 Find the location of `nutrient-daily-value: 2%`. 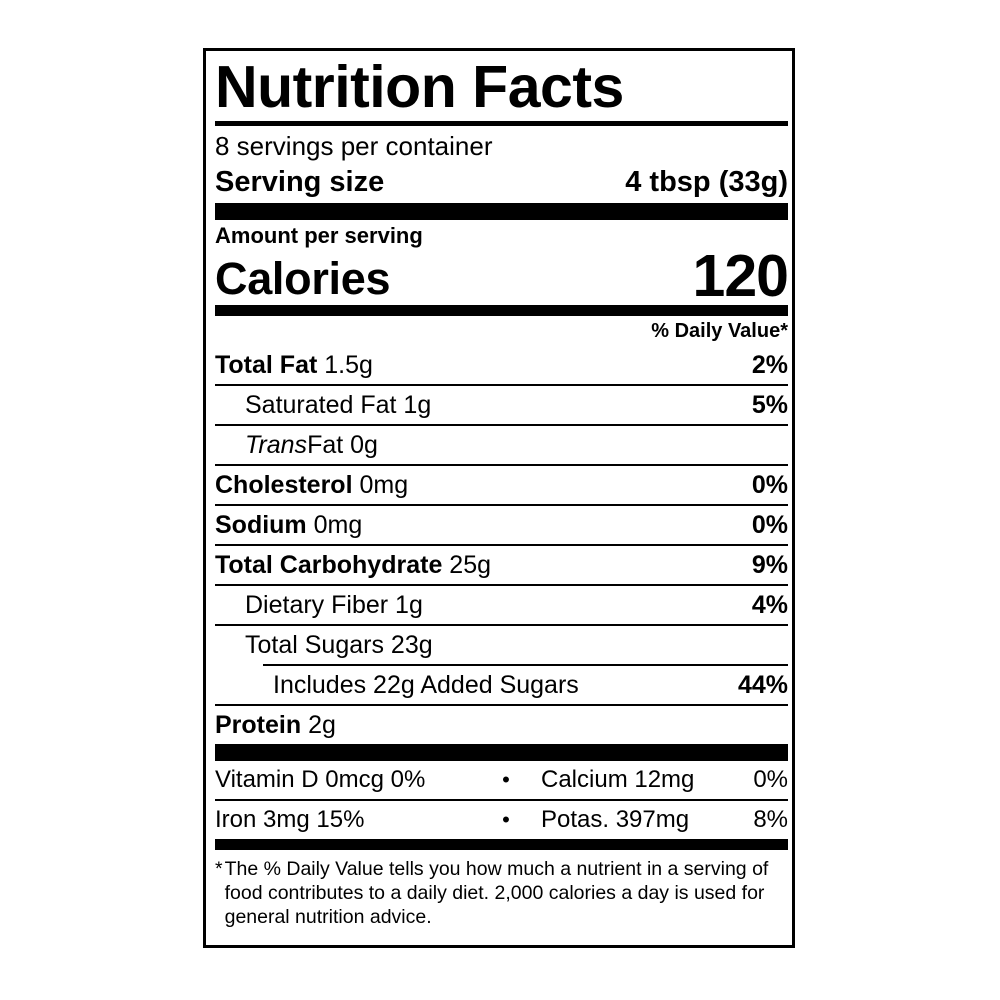

nutrient-daily-value: 2% is located at coordinates (769, 365).